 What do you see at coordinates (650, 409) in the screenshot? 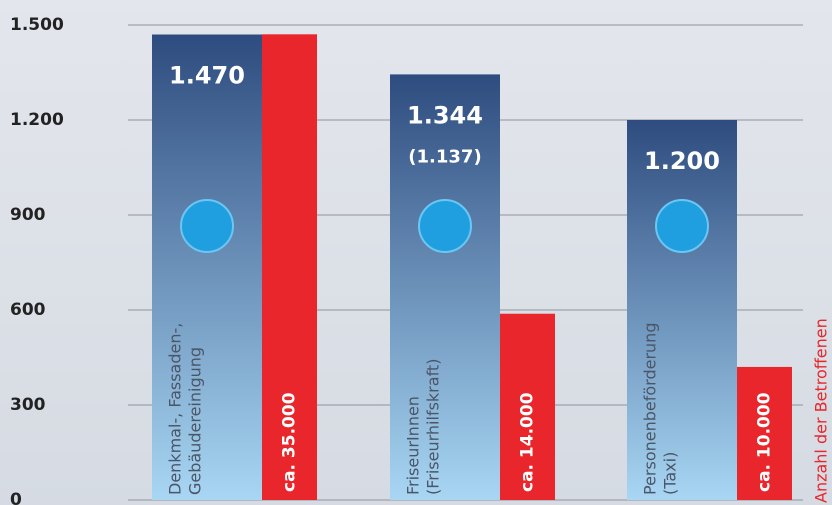
I see `category-label: Personenbeförderung` at bounding box center [650, 409].